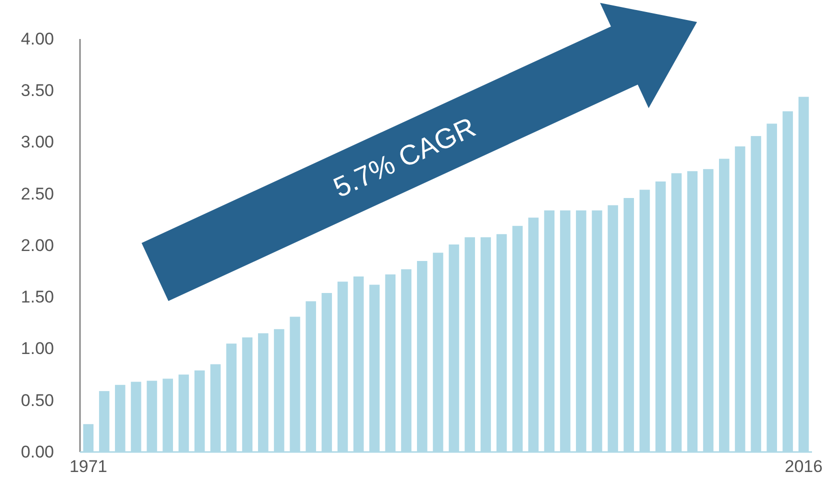 The image size is (829, 486). I want to click on y-tick-label: 2.50, so click(37, 194).